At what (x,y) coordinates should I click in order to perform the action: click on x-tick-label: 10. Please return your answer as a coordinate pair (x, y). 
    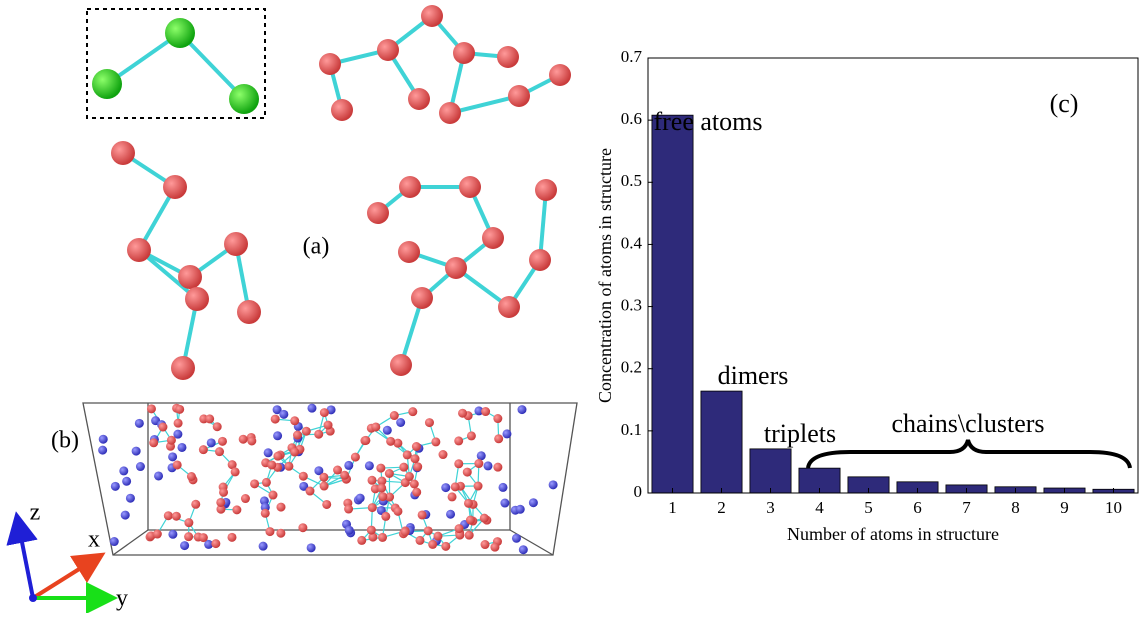
    Looking at the image, I should click on (1113, 507).